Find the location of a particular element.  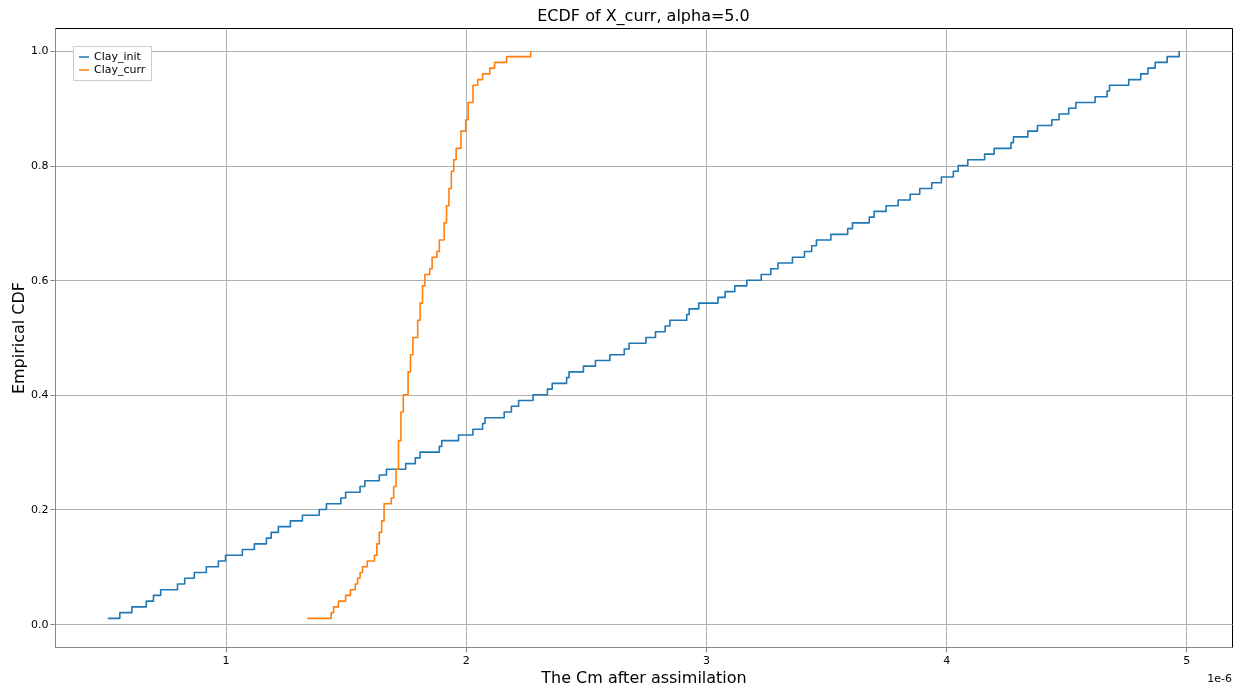

y-tick-label: 0.2 is located at coordinates (40, 509).